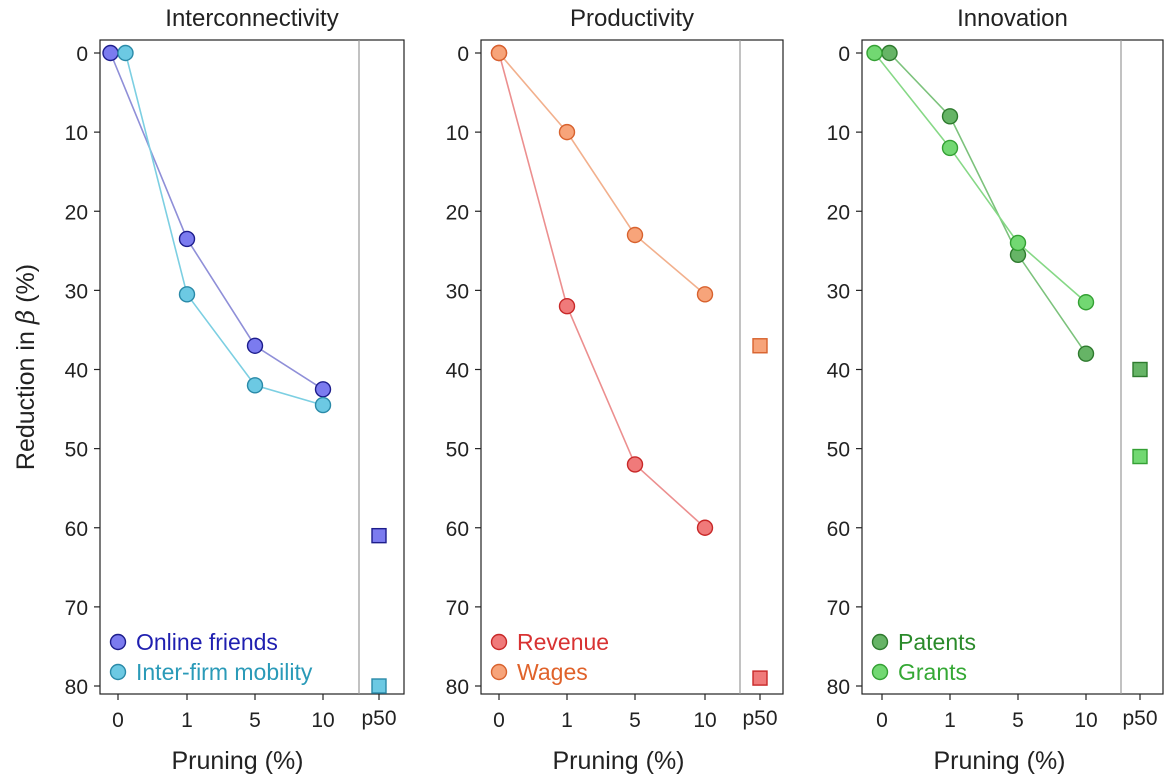 This screenshot has width=1175, height=781. Describe the element at coordinates (251, 18) in the screenshot. I see `panel-title-interconnectivity: Interconnectivity` at that location.